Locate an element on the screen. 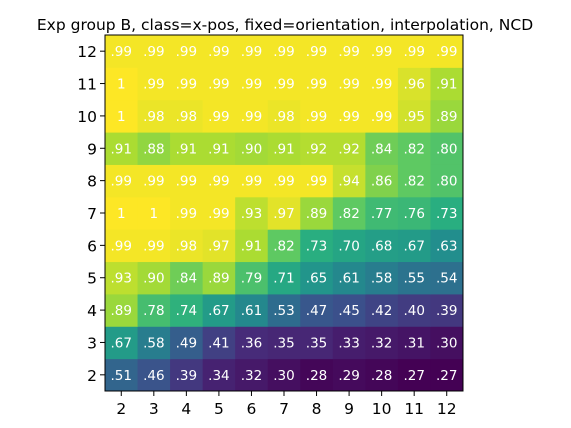 This screenshot has height=428, width=571. heatmap-cell-y8-x10 is located at coordinates (382, 181).